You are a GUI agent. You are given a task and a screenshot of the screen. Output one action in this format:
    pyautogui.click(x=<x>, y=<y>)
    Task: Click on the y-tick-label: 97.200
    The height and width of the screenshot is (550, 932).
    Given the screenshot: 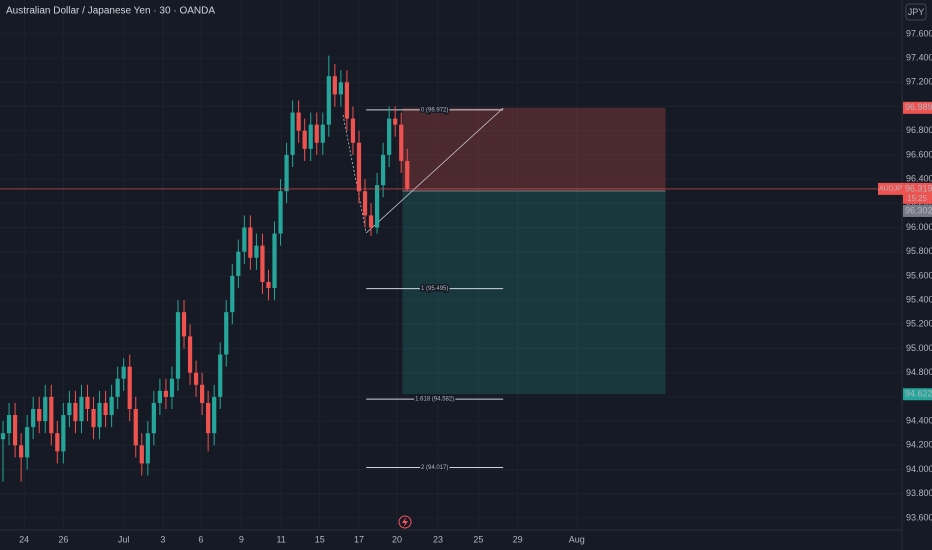 What is the action you would take?
    pyautogui.click(x=919, y=82)
    